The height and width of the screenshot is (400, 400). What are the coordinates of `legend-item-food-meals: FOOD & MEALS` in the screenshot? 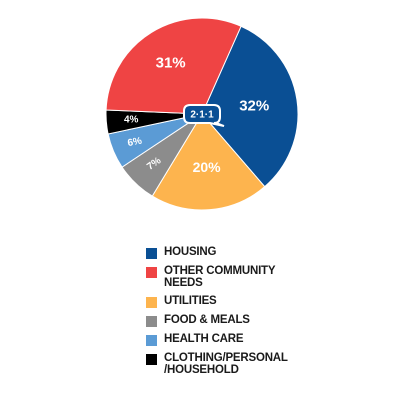 It's located at (271, 320).